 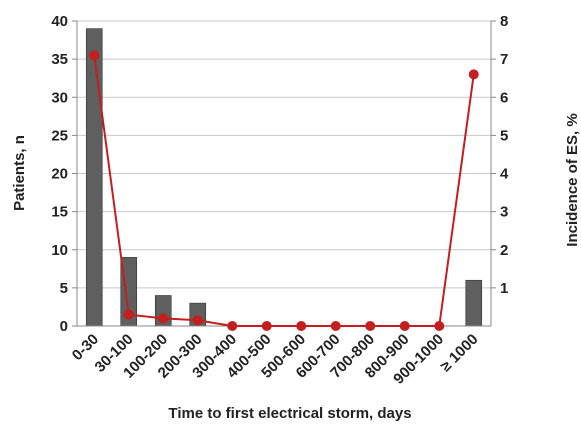 What do you see at coordinates (64, 326) in the screenshot?
I see `y-tick-label: 0` at bounding box center [64, 326].